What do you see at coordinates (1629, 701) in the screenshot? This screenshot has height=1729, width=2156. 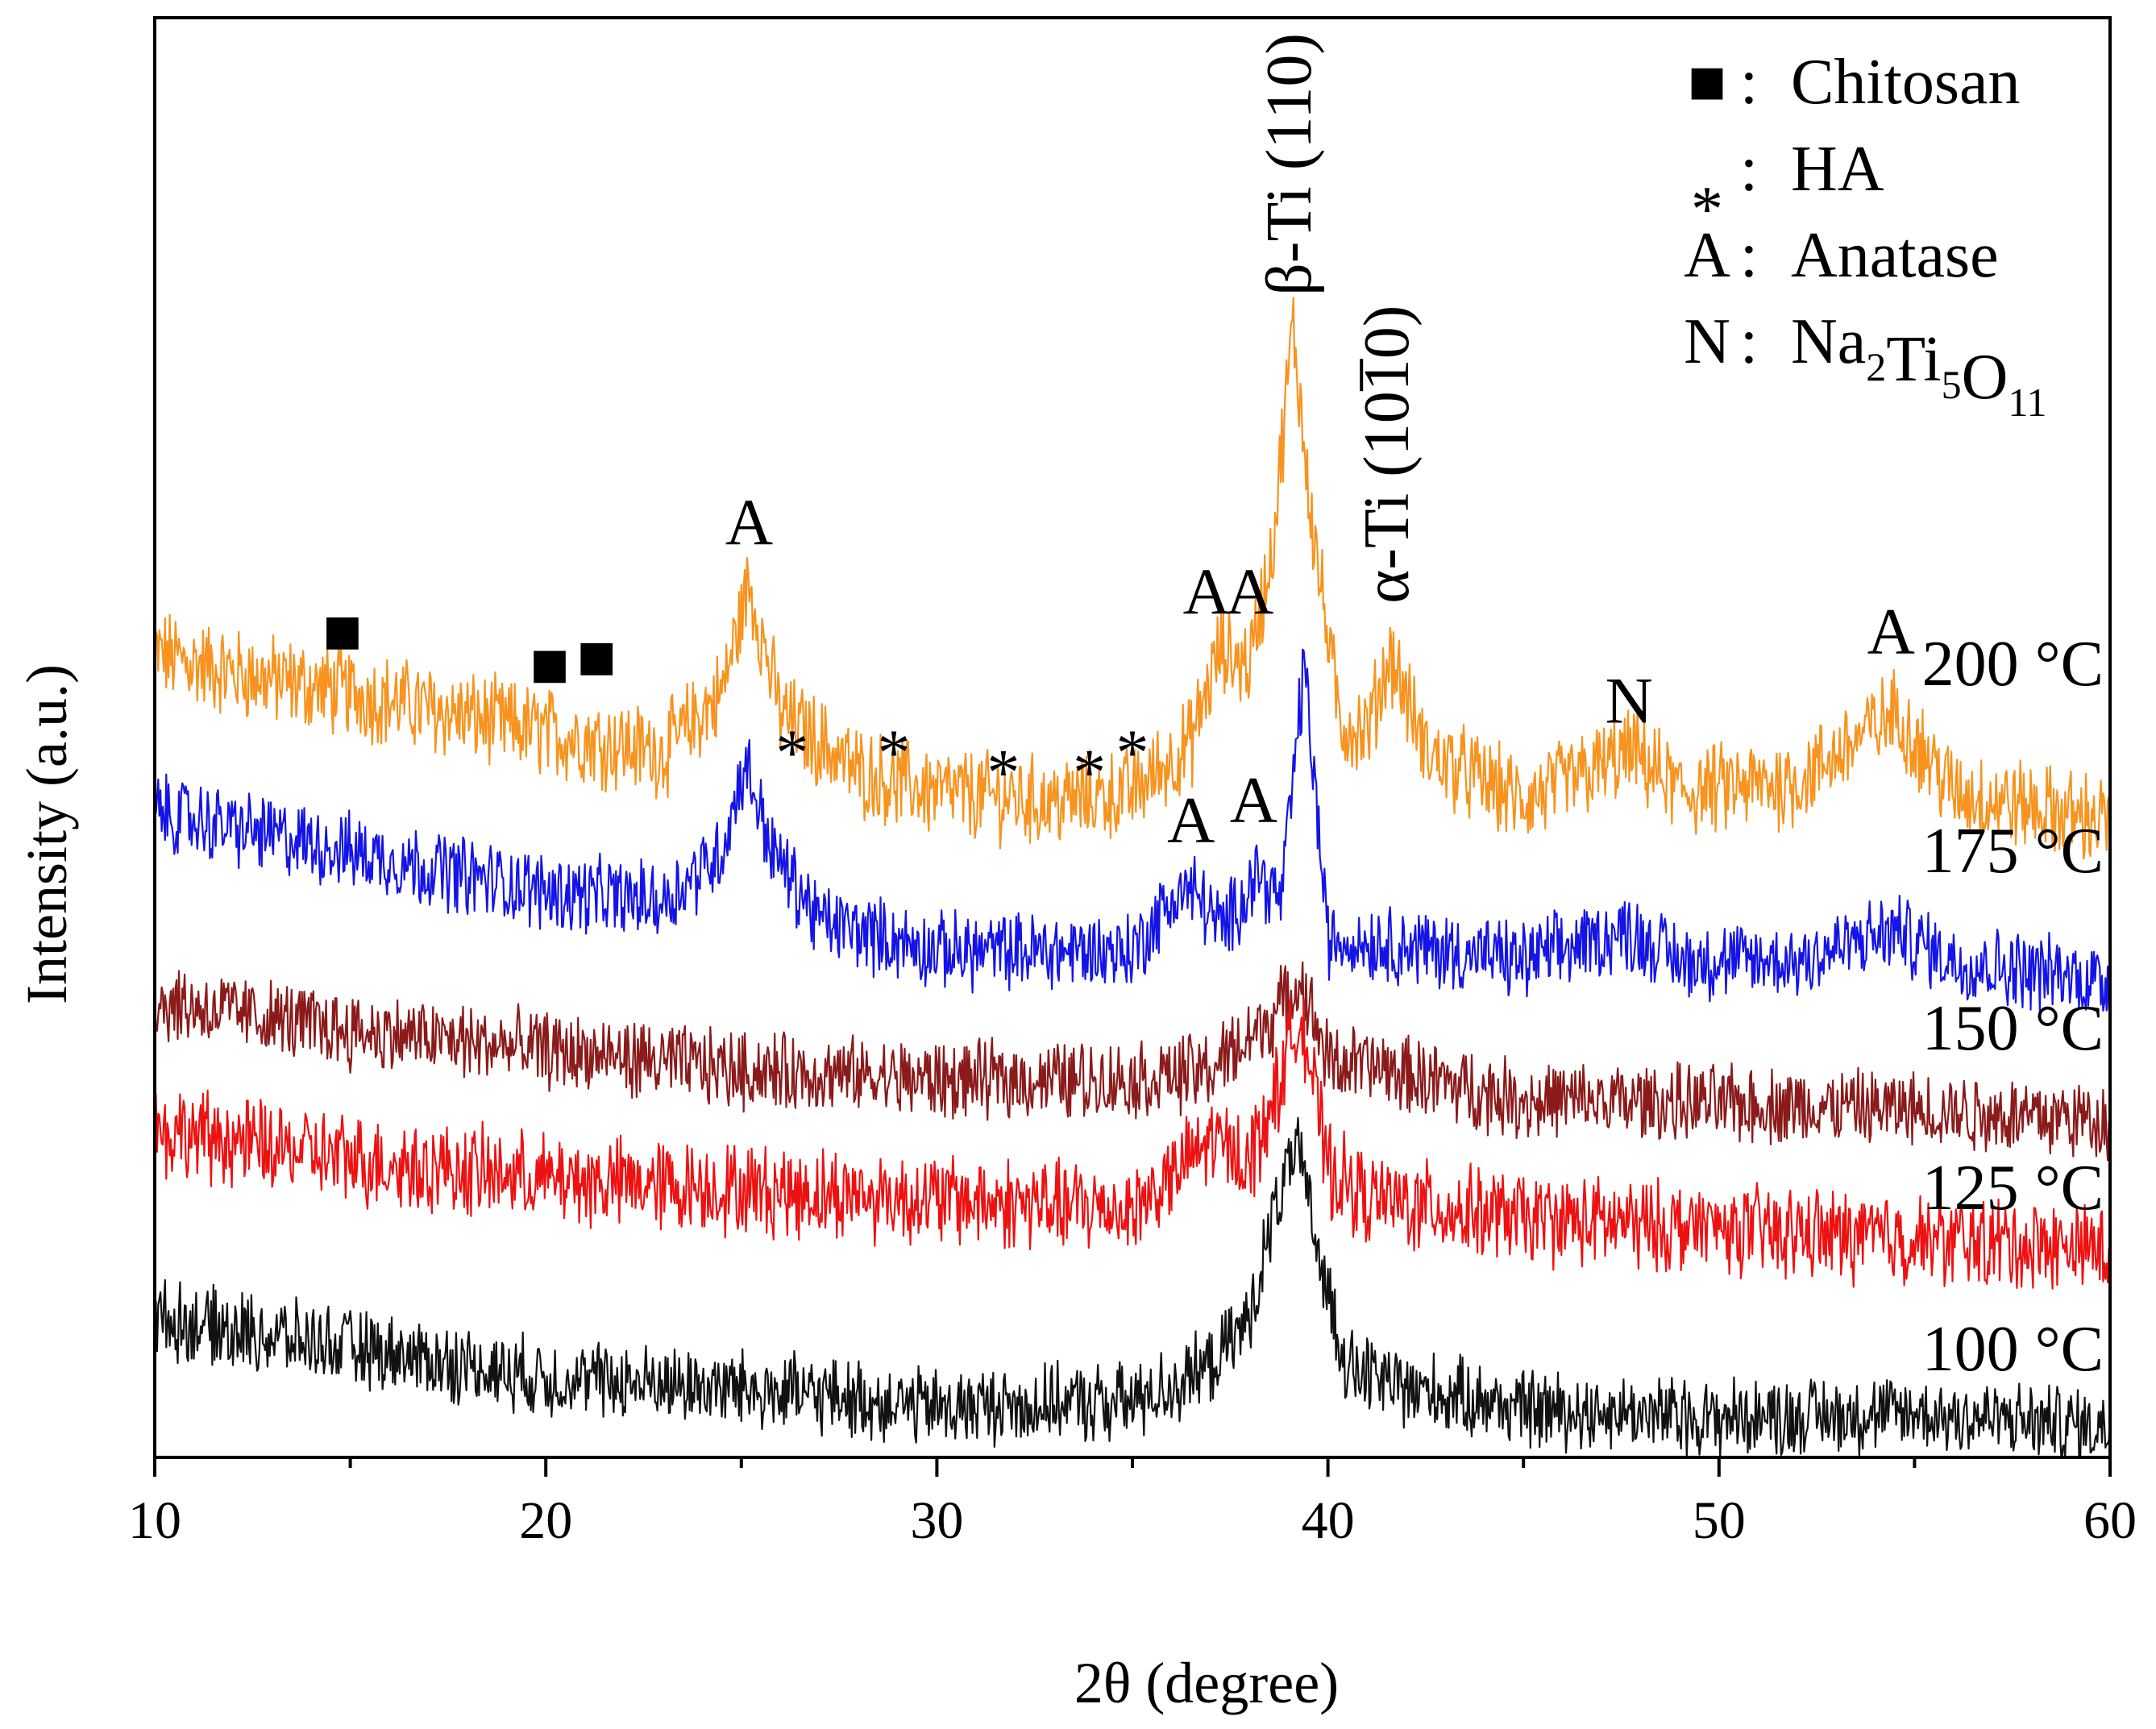 I see `peak-label: N` at bounding box center [1629, 701].